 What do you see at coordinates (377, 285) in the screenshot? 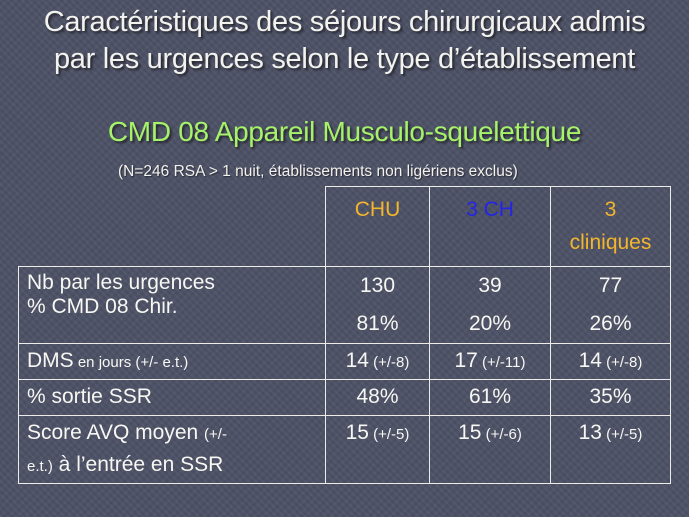
I see `value-count: 130` at bounding box center [377, 285].